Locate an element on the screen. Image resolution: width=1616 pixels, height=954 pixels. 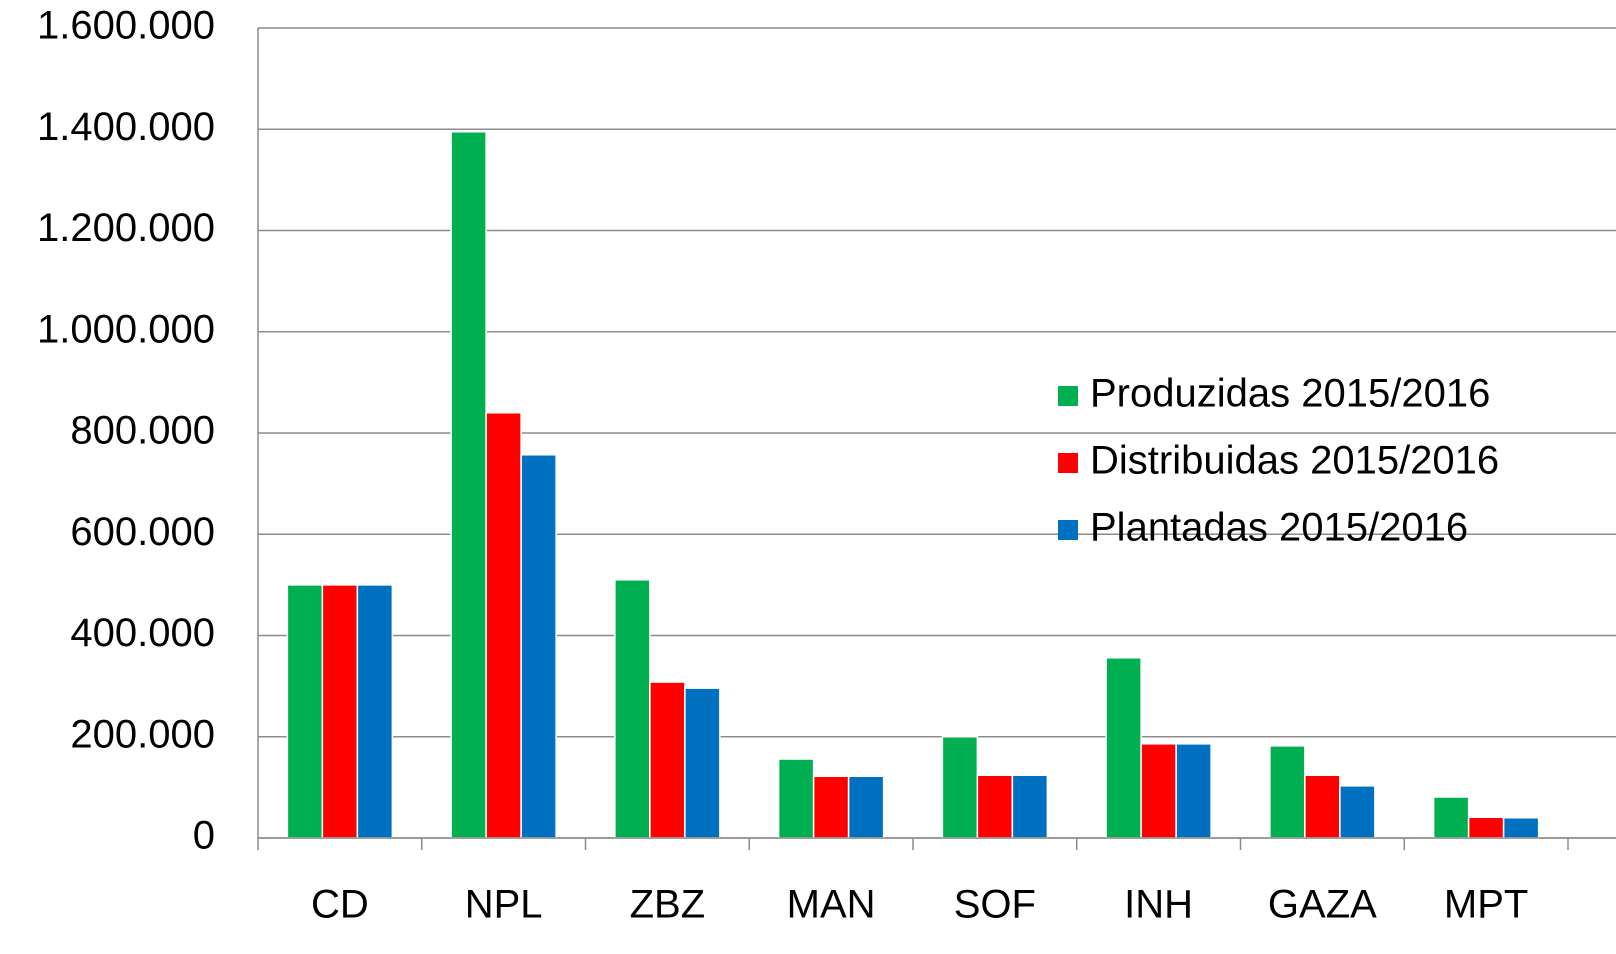
y-tick-label: 1.400.000 is located at coordinates (126, 127).